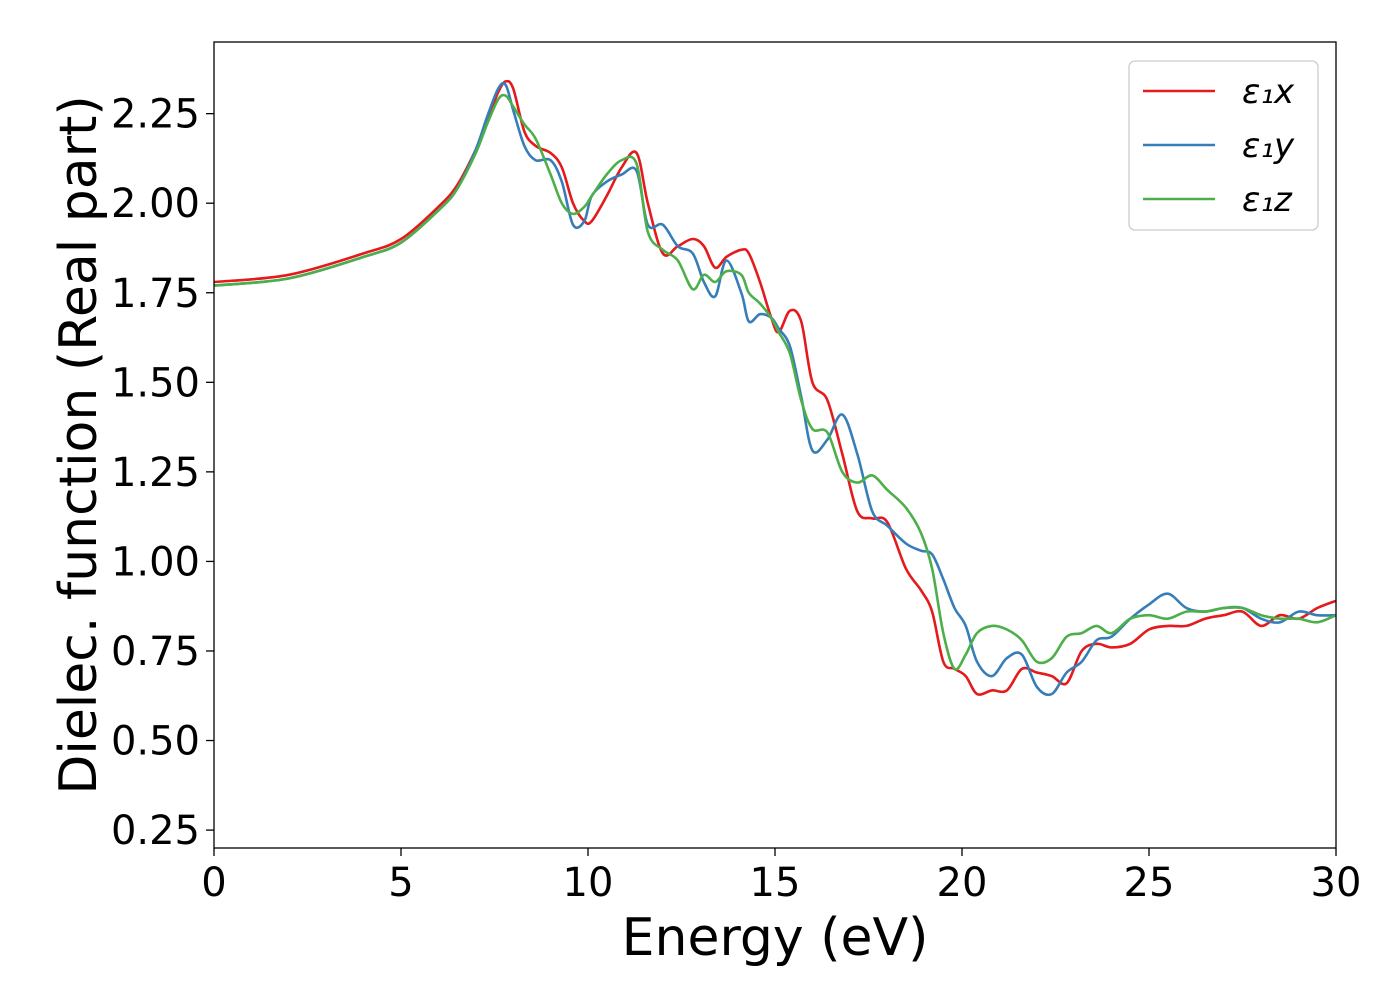 Image resolution: width=1400 pixels, height=1000 pixels. What do you see at coordinates (588, 883) in the screenshot?
I see `x-tick-label: 10` at bounding box center [588, 883].